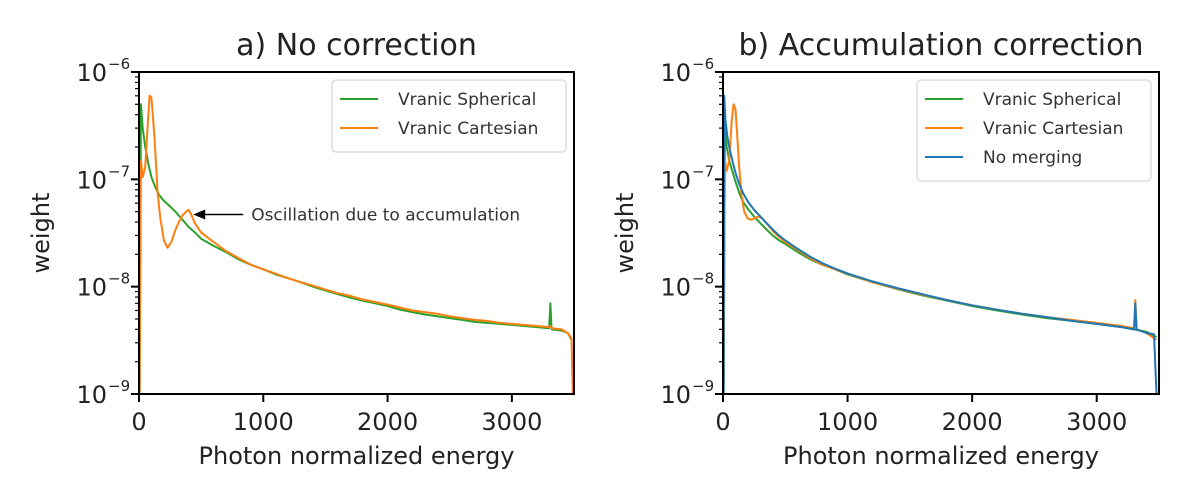 The width and height of the screenshot is (1200, 500). Describe the element at coordinates (1032, 158) in the screenshot. I see `legend-label: No merging` at that location.